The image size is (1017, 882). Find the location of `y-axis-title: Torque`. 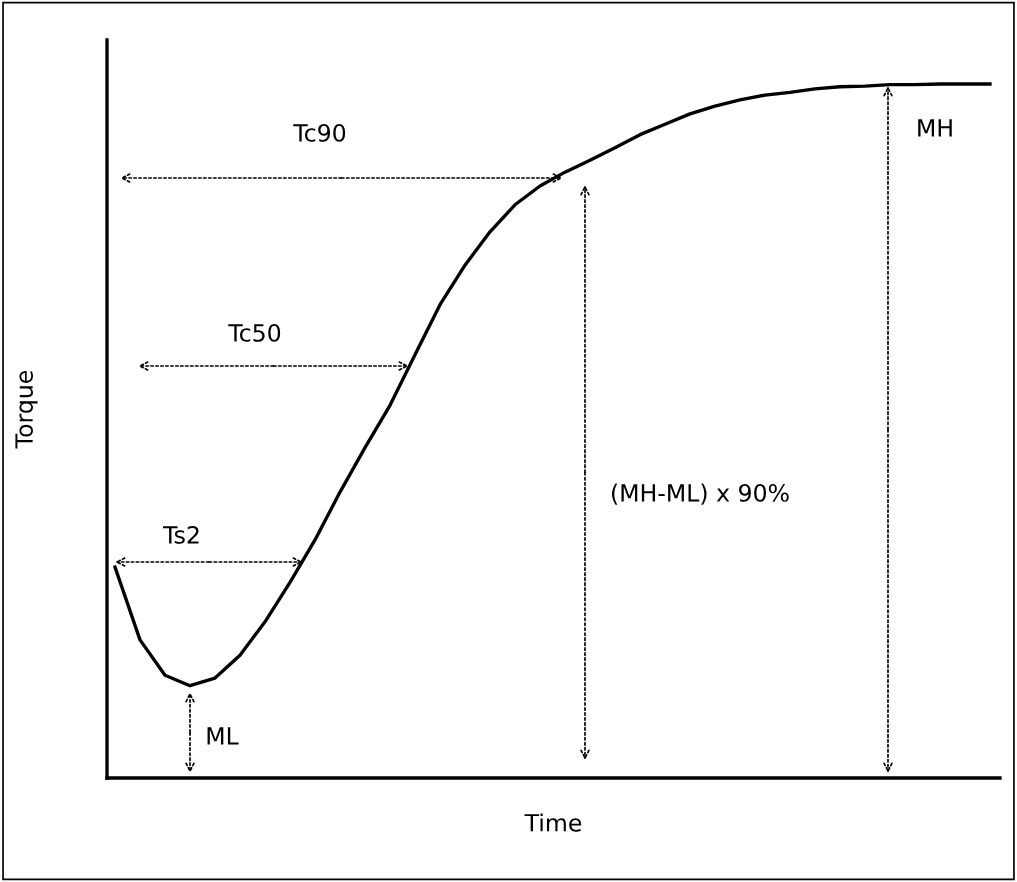

y-axis-title: Torque is located at coordinates (26, 409).